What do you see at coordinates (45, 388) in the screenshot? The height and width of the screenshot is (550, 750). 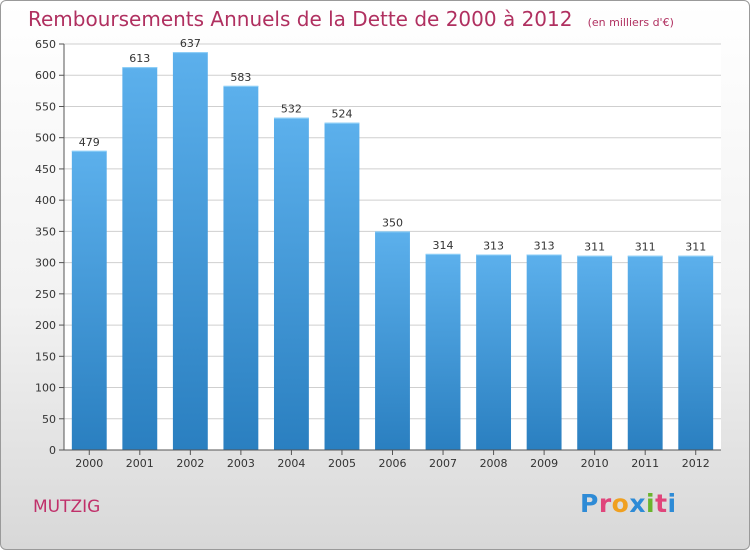 I see `y-tick-label: 100` at bounding box center [45, 388].